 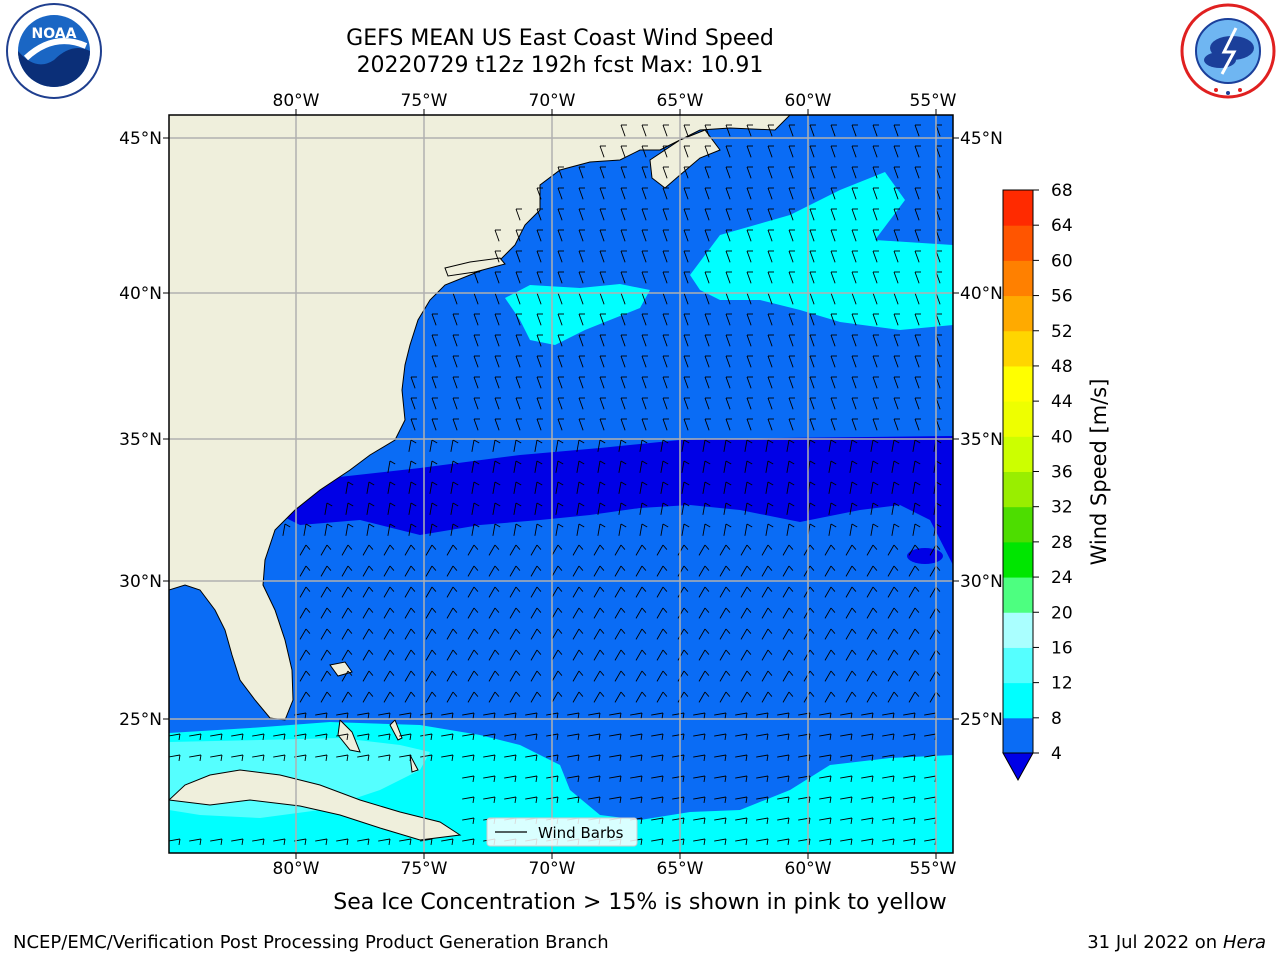 What do you see at coordinates (1152, 942) in the screenshot?
I see `footer-date-text: 31 Jul 2022 on` at bounding box center [1152, 942].